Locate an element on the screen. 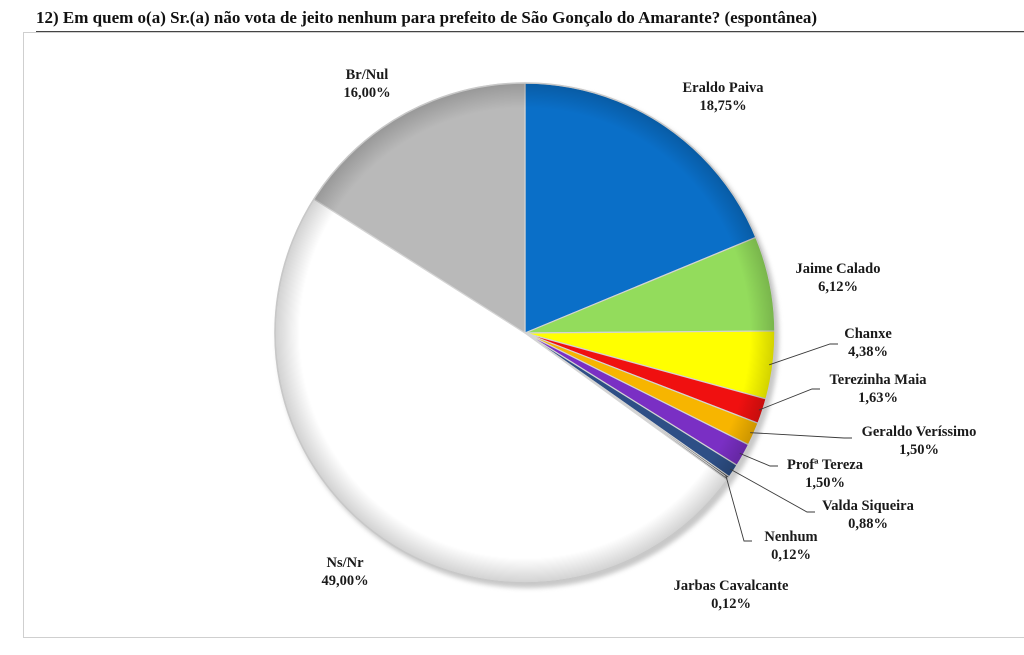 The image size is (1024, 655). slice-value-label: 1,63% is located at coordinates (878, 398).